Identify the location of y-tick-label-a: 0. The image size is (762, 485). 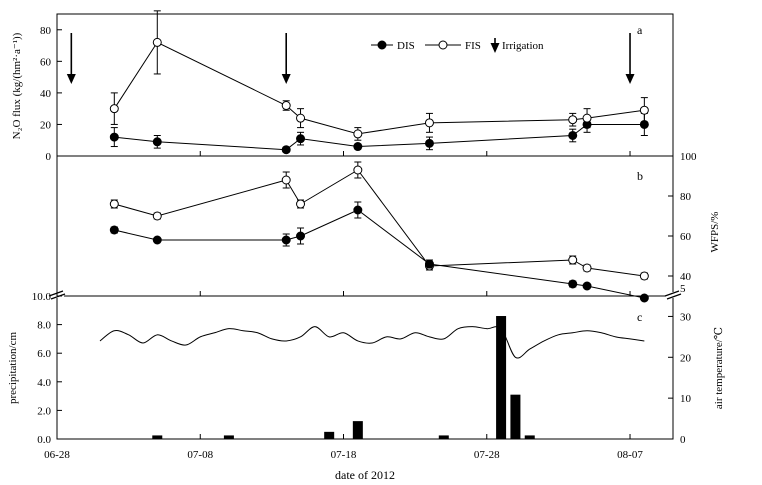
(49, 157).